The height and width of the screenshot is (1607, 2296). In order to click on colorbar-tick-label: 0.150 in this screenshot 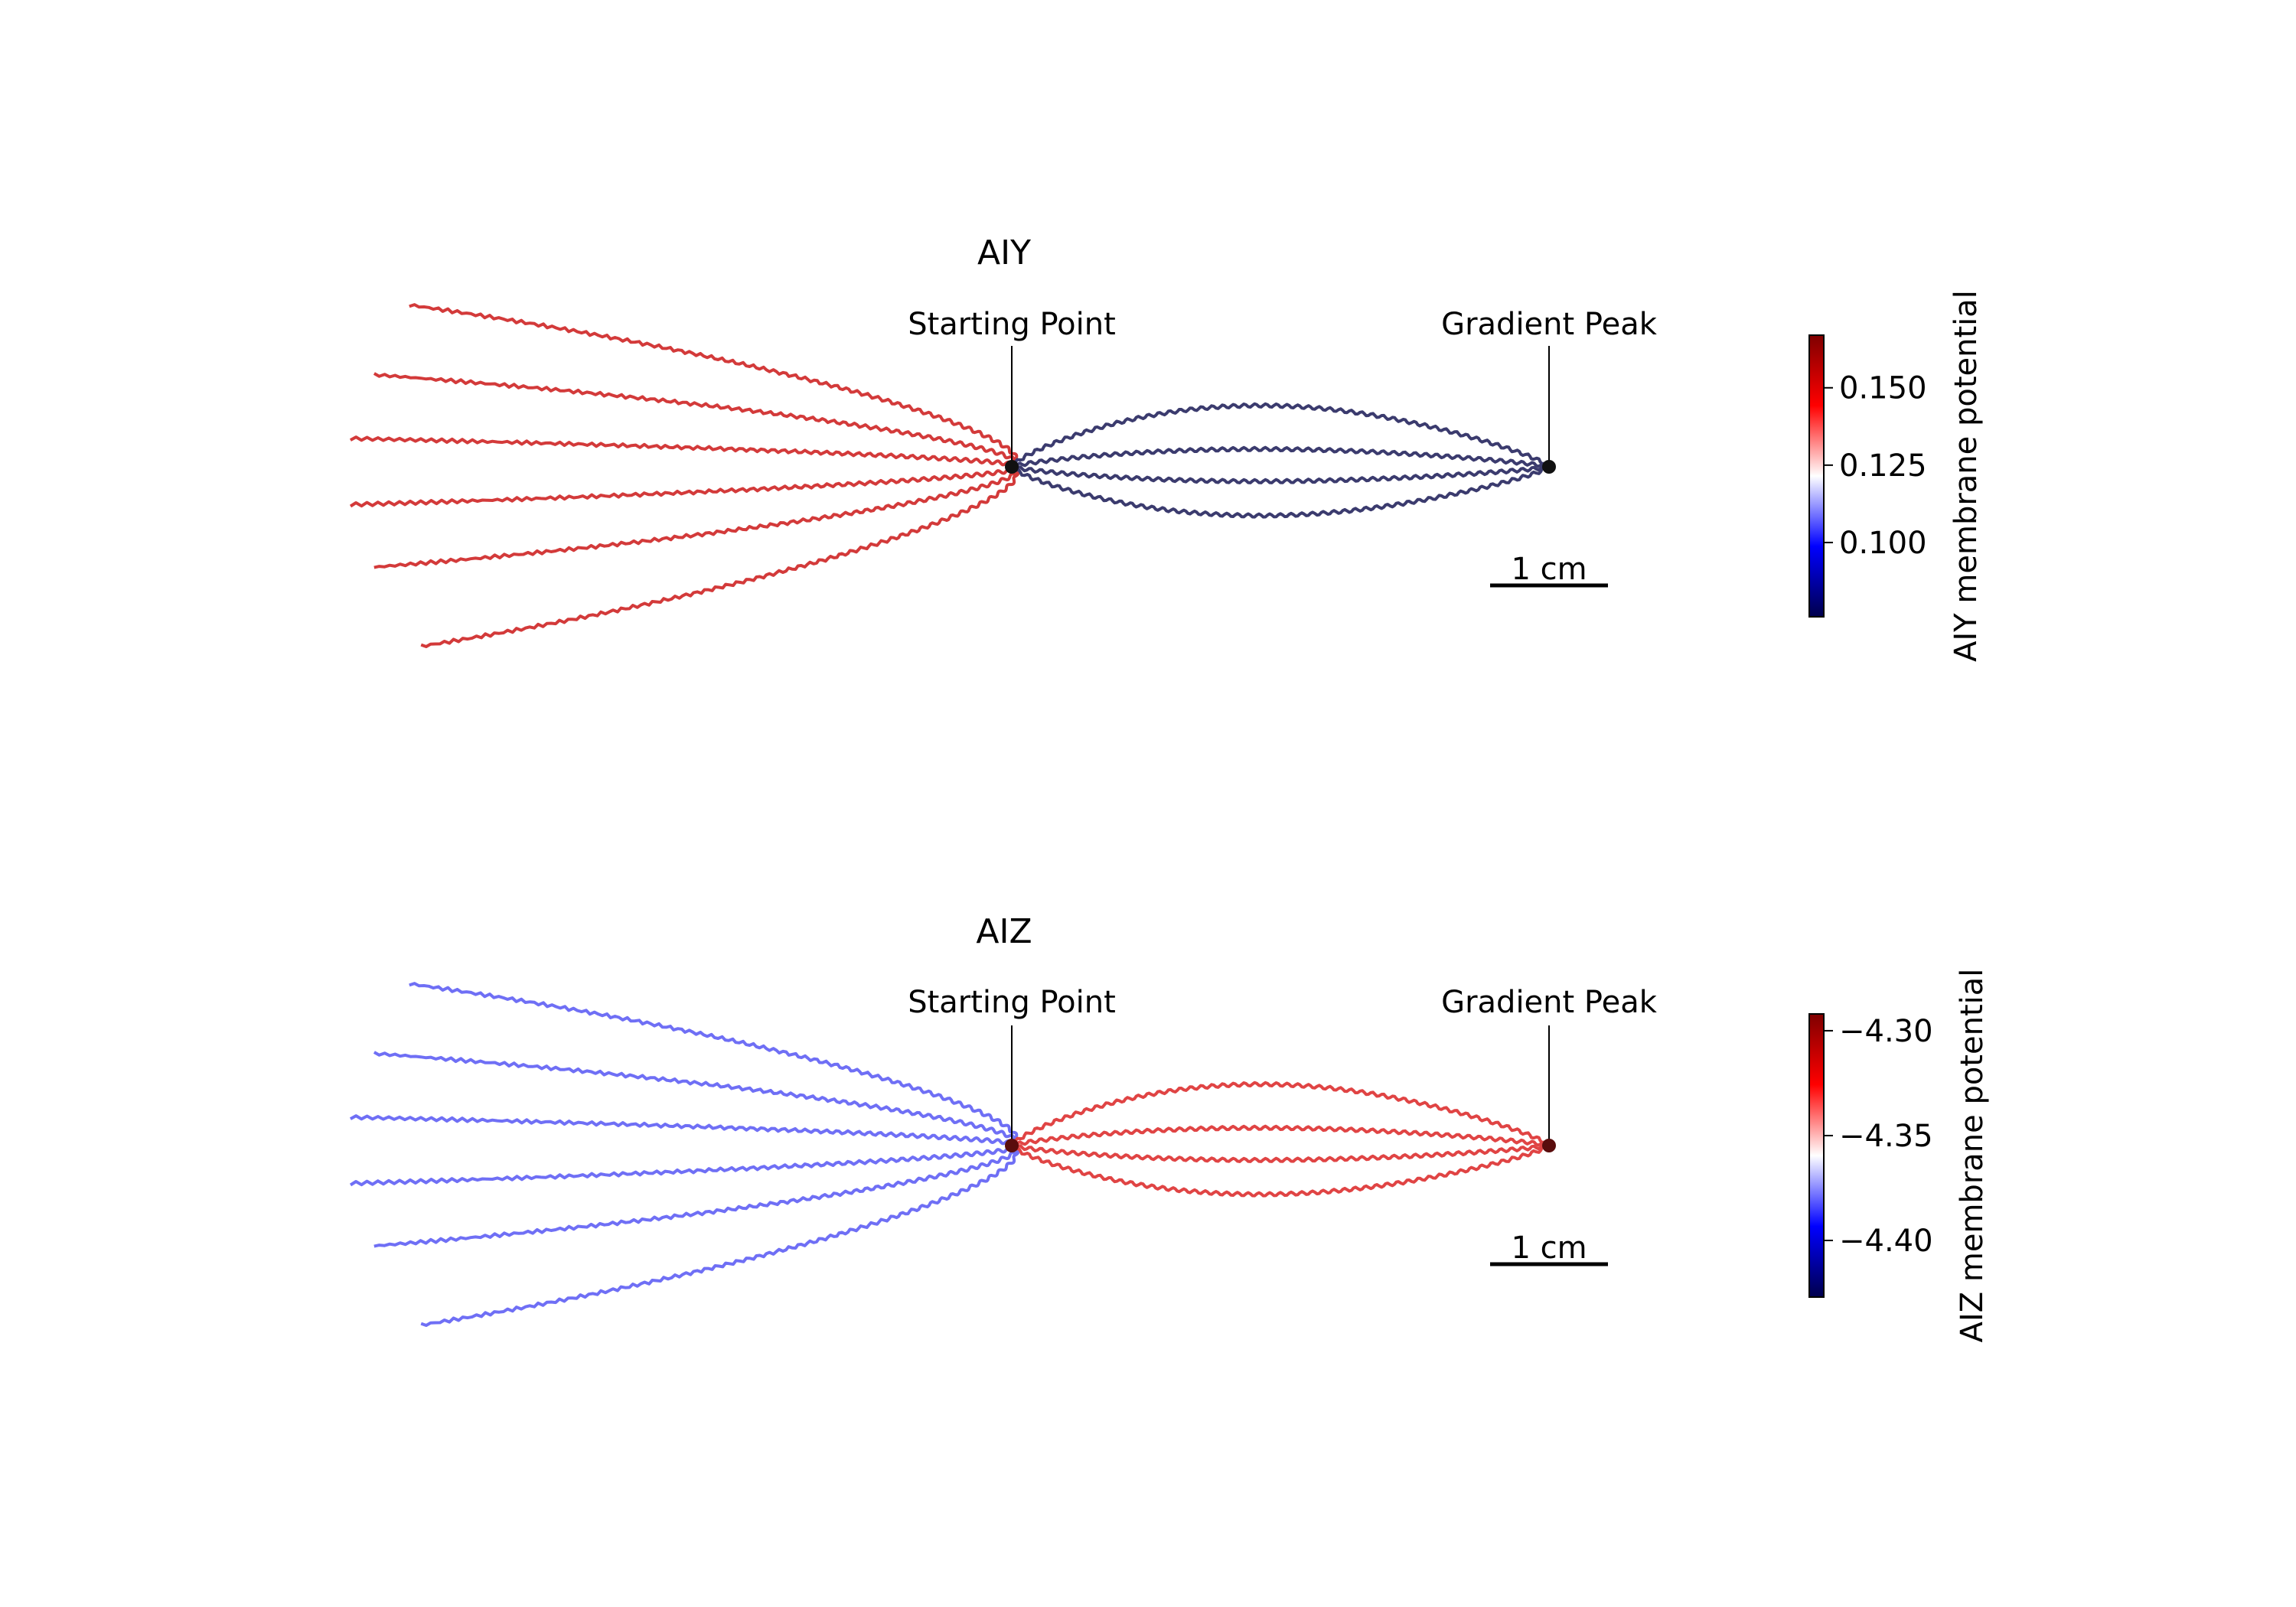, I will do `click(1883, 388)`.